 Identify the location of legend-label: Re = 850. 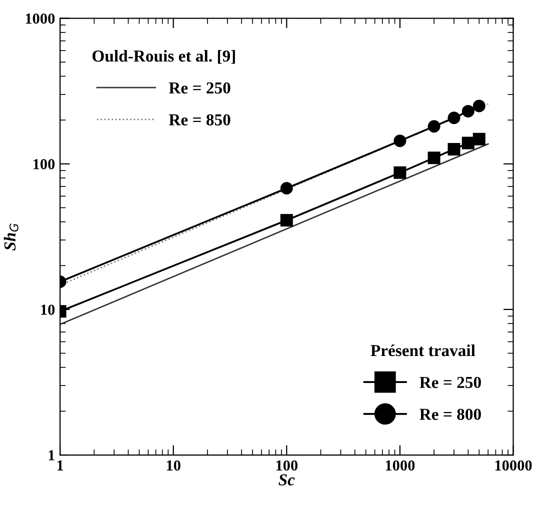
(199, 120).